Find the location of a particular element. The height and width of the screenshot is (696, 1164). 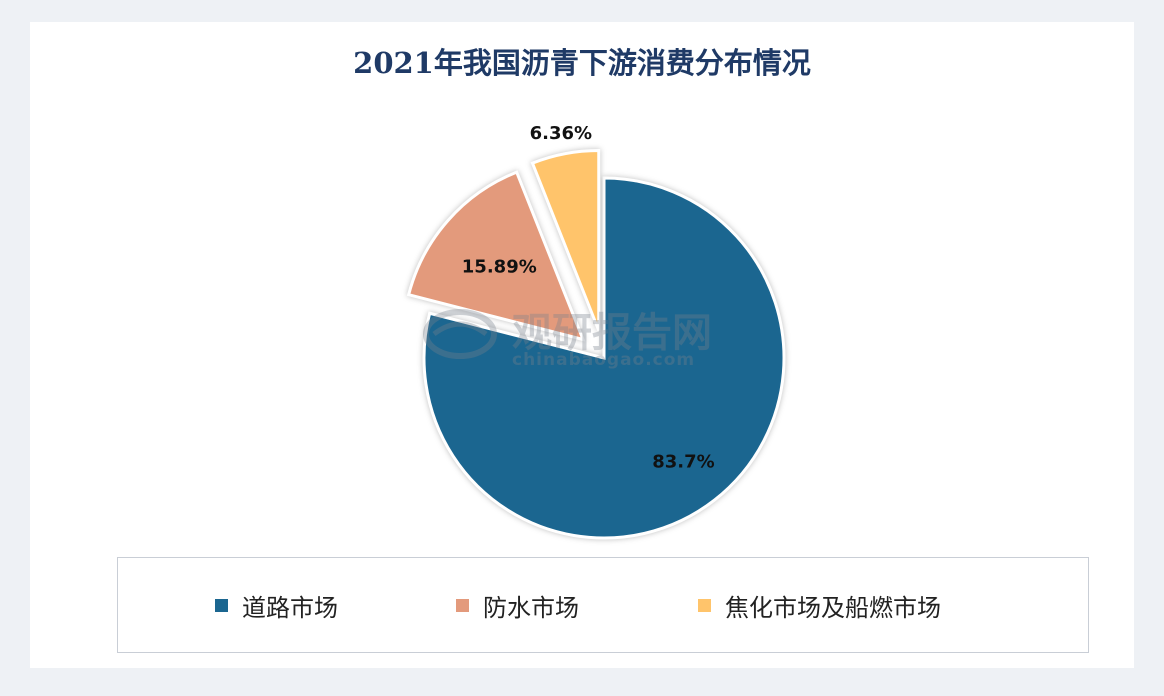

legend-item-road: 道路市场 is located at coordinates (276, 605).